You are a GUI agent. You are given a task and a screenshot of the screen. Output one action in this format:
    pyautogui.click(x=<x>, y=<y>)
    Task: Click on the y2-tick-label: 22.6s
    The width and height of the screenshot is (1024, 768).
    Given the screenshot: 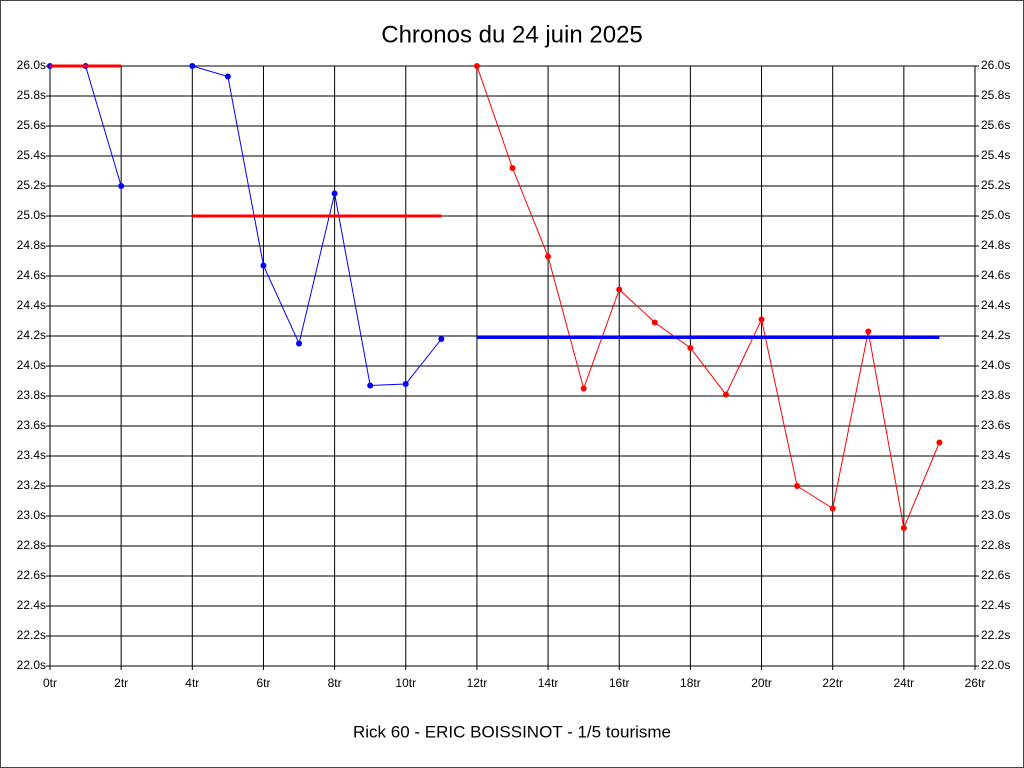 What is the action you would take?
    pyautogui.click(x=995, y=575)
    